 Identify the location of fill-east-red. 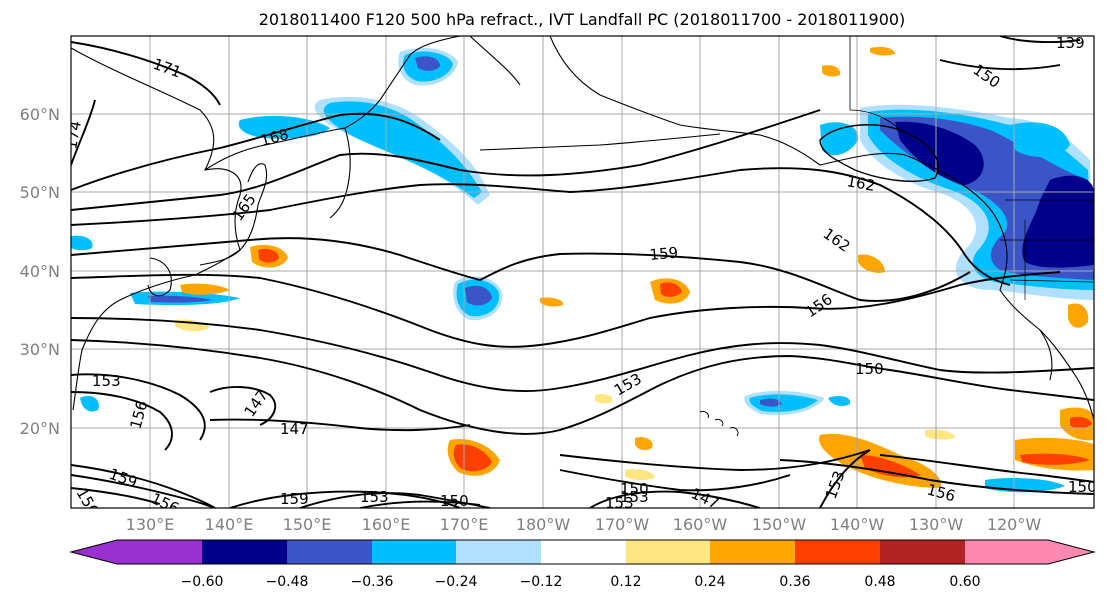
(890, 466).